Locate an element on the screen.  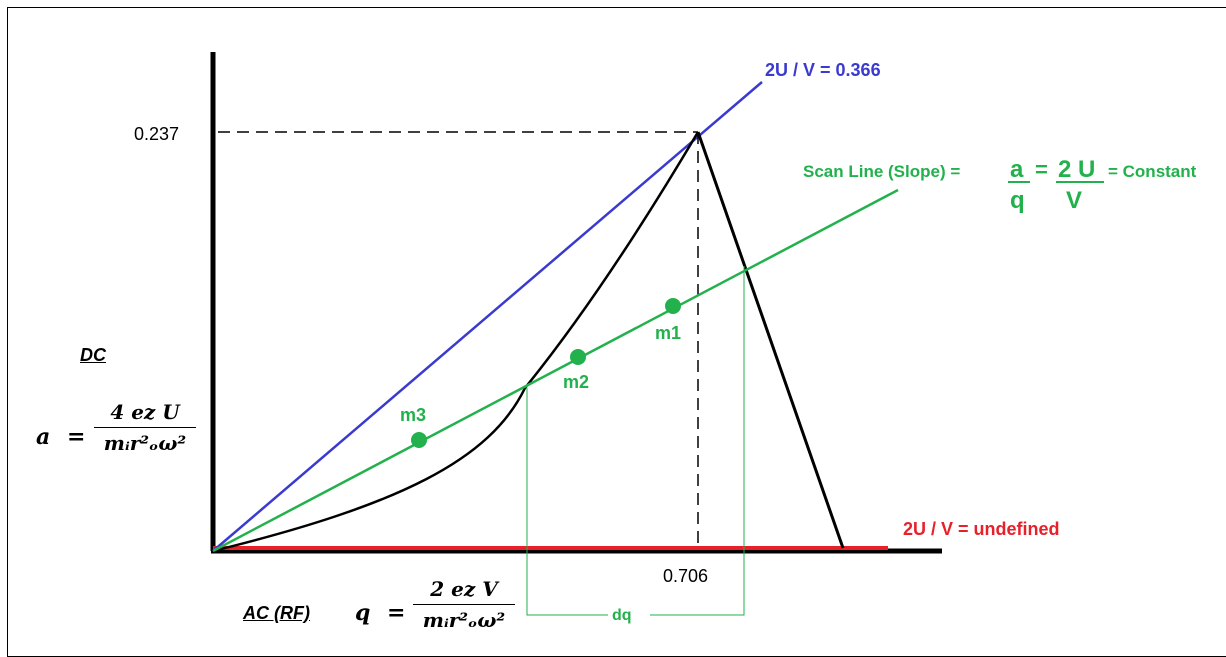
scan-u-numerator: 2 U is located at coordinates (1076, 169).